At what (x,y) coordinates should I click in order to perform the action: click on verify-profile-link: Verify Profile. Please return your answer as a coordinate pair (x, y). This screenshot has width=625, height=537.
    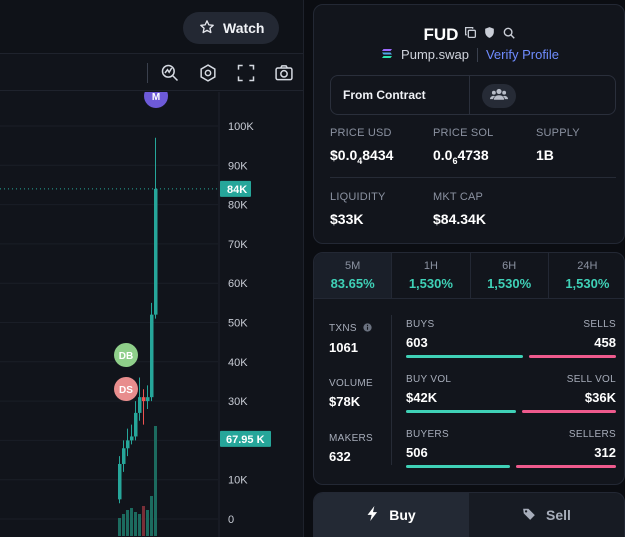
    Looking at the image, I should click on (522, 54).